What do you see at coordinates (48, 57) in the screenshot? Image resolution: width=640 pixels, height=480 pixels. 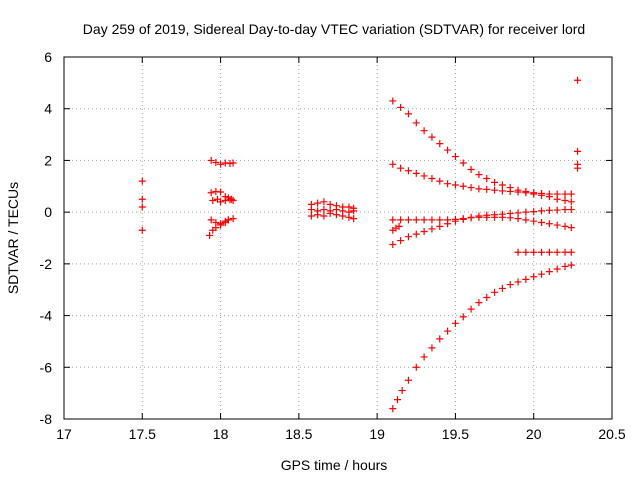 I see `y-tick-label: 6` at bounding box center [48, 57].